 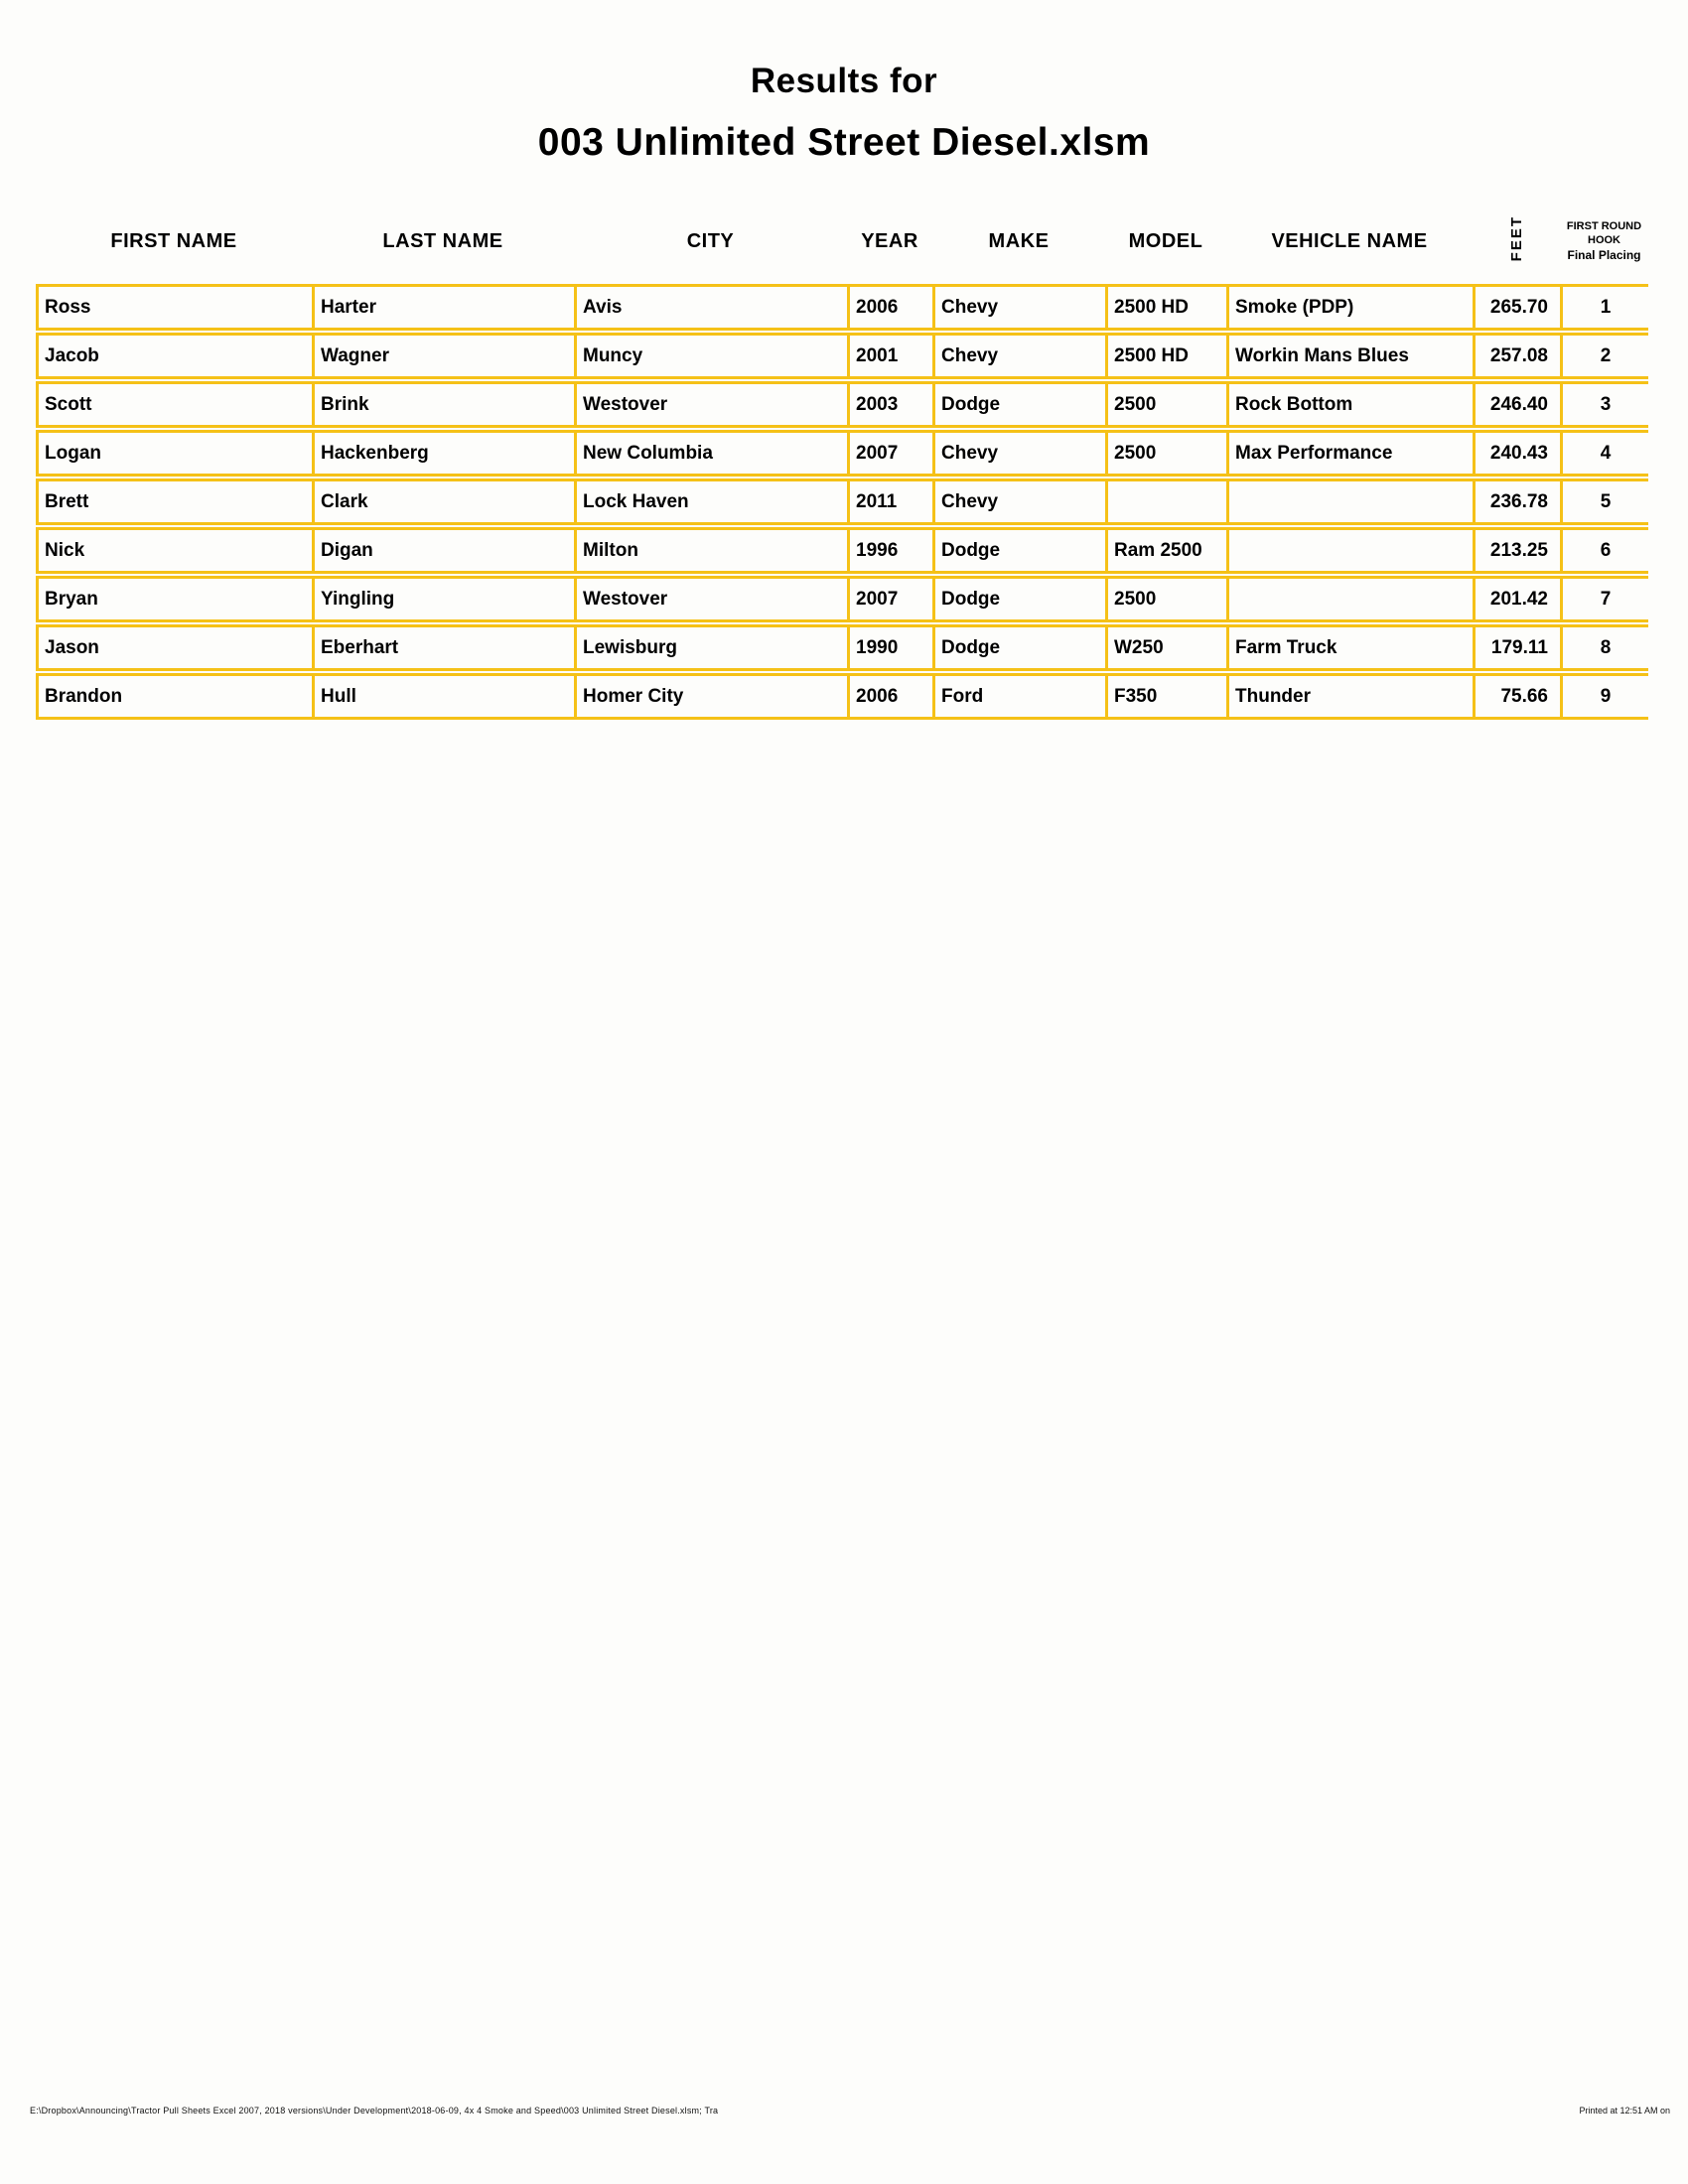 What do you see at coordinates (1604, 501) in the screenshot?
I see `cell-final-placing: 5` at bounding box center [1604, 501].